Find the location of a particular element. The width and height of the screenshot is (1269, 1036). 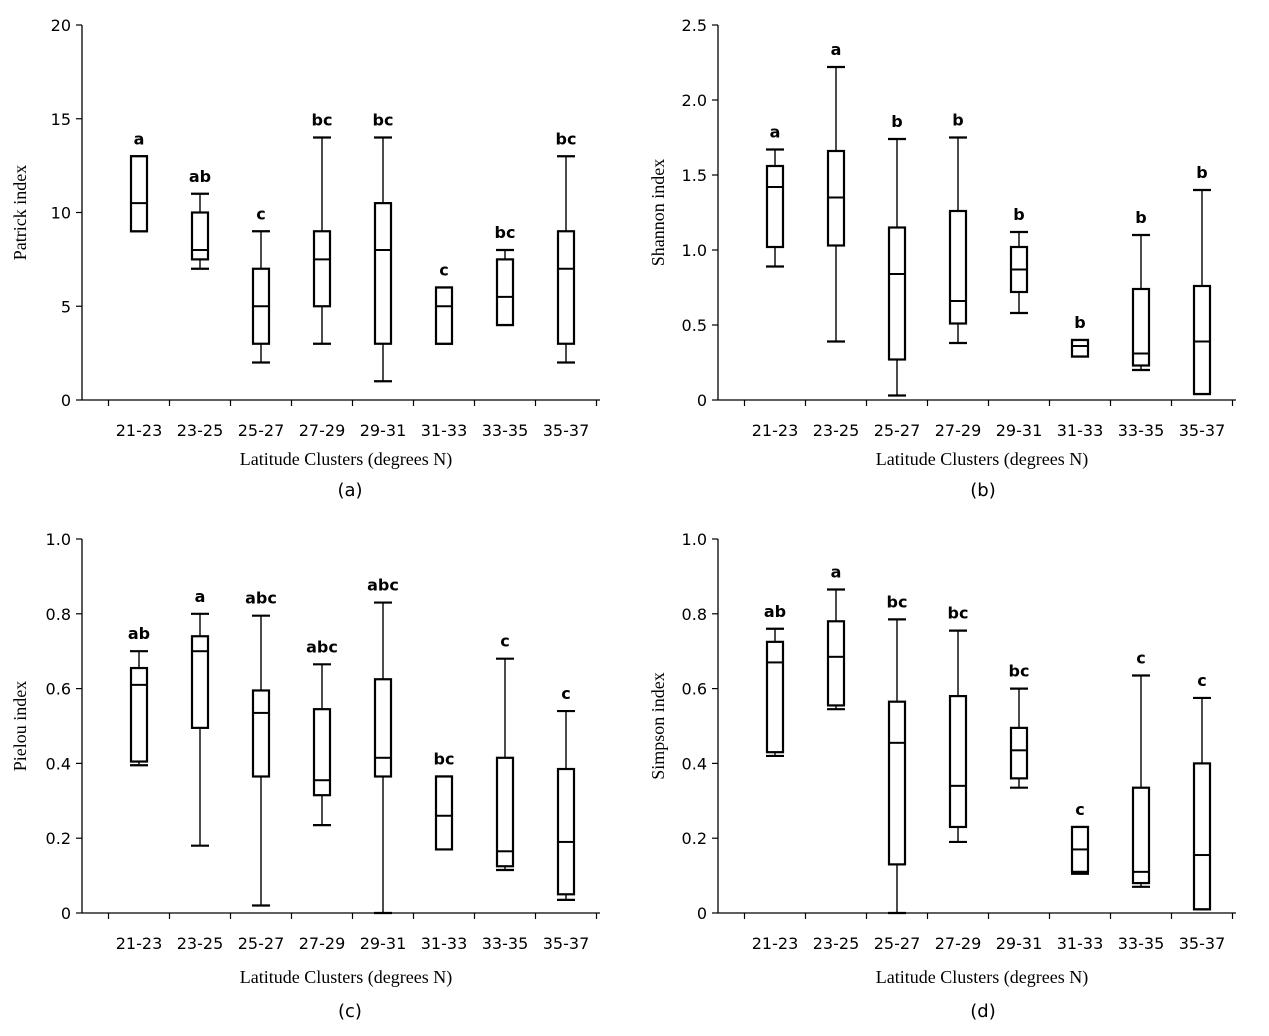

box-23-25: ab is located at coordinates (200, 218).